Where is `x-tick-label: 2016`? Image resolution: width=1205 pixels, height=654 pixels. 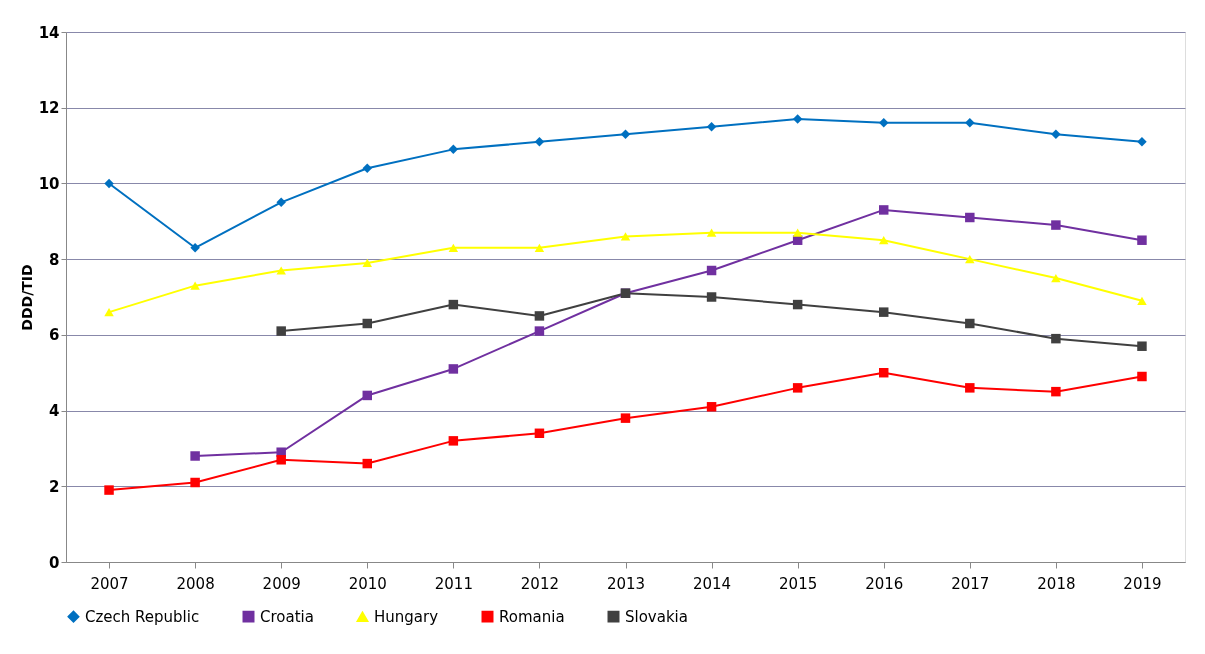 x-tick-label: 2016 is located at coordinates (884, 583).